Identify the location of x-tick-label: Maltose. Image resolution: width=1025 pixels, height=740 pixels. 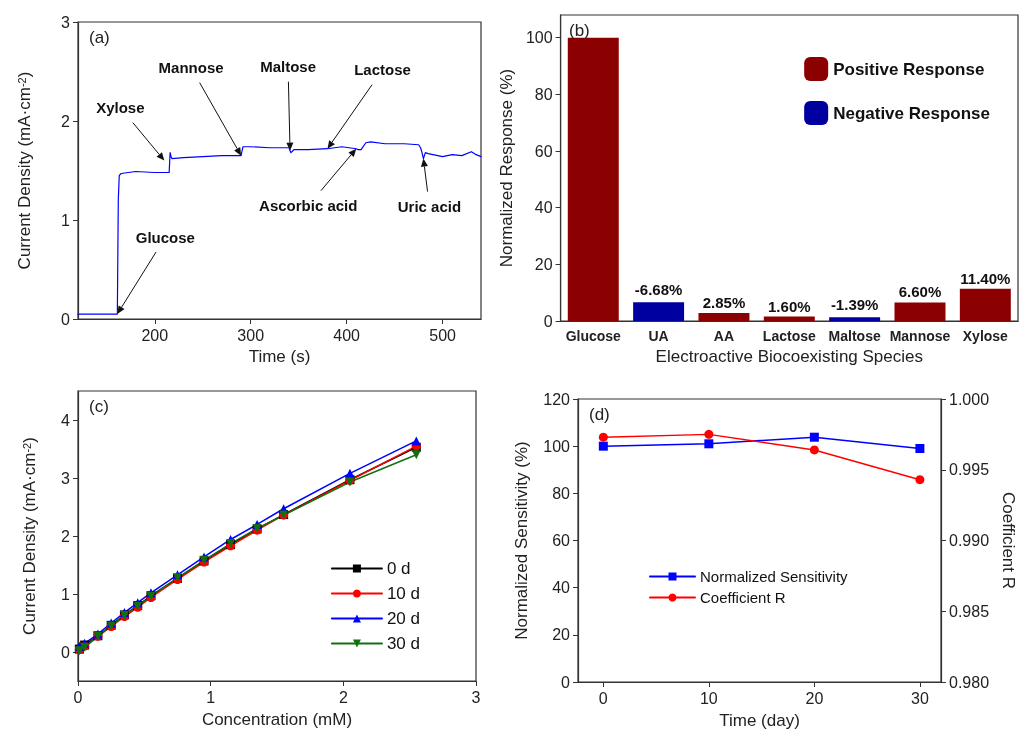
(854, 336).